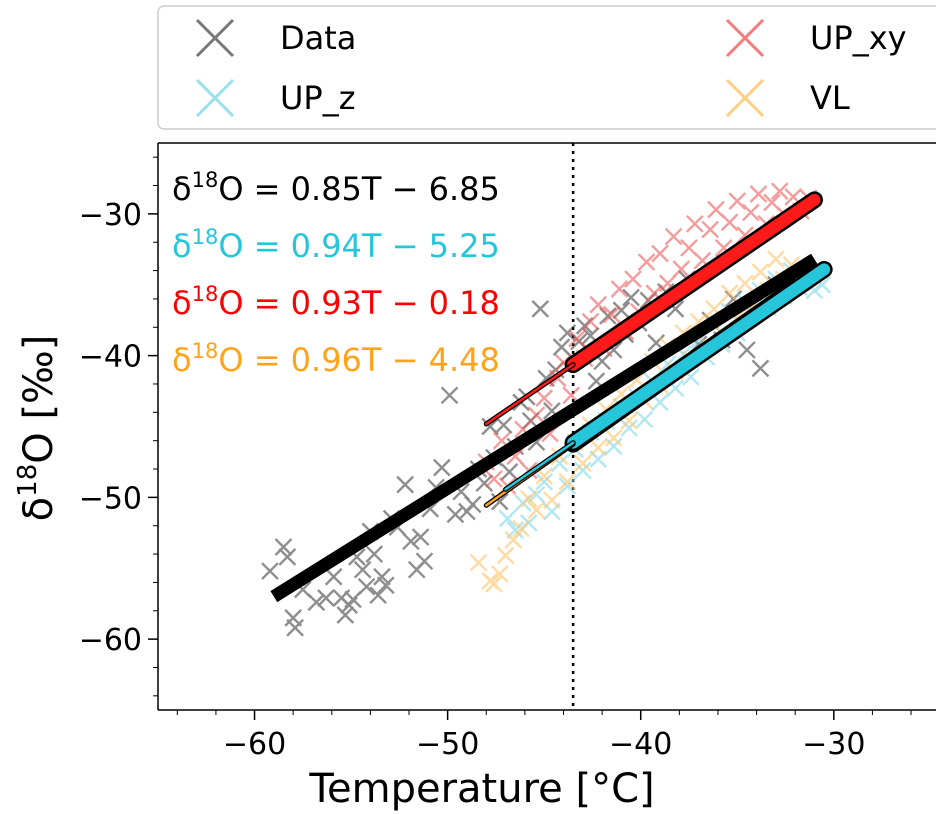 The image size is (936, 814). What do you see at coordinates (110, 498) in the screenshot?
I see `y-tick-label: −50` at bounding box center [110, 498].